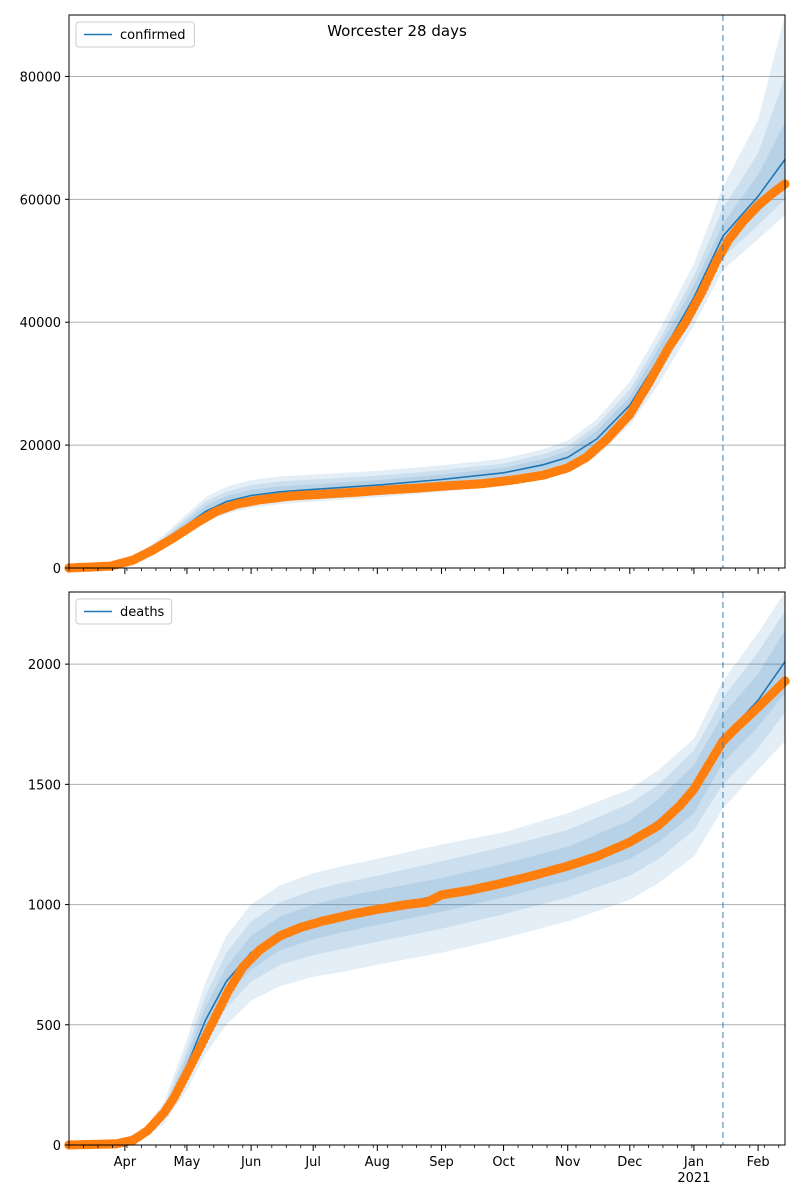 The image size is (800, 1204). What do you see at coordinates (397, 31) in the screenshot?
I see `figure-title: Worcester 28 days` at bounding box center [397, 31].